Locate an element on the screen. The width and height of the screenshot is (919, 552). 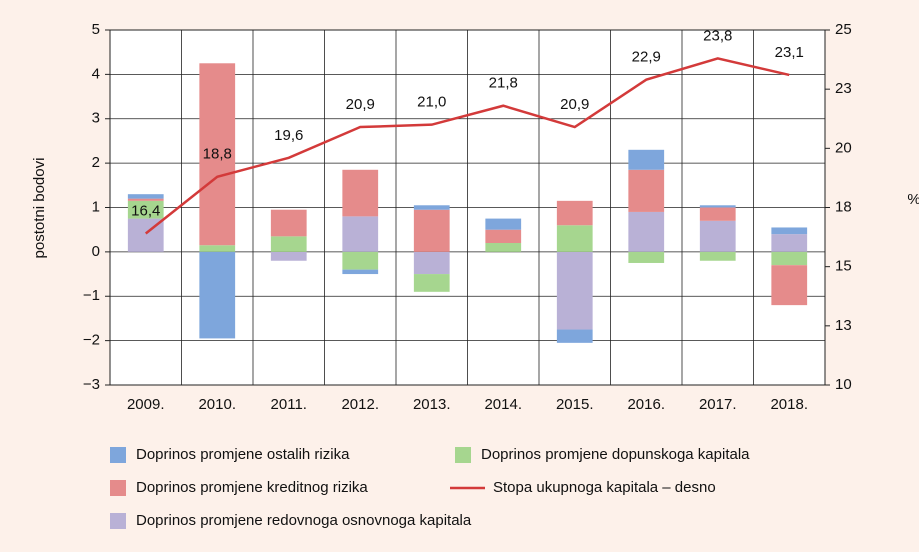
y2-tick-label: 10 is located at coordinates (843, 384).